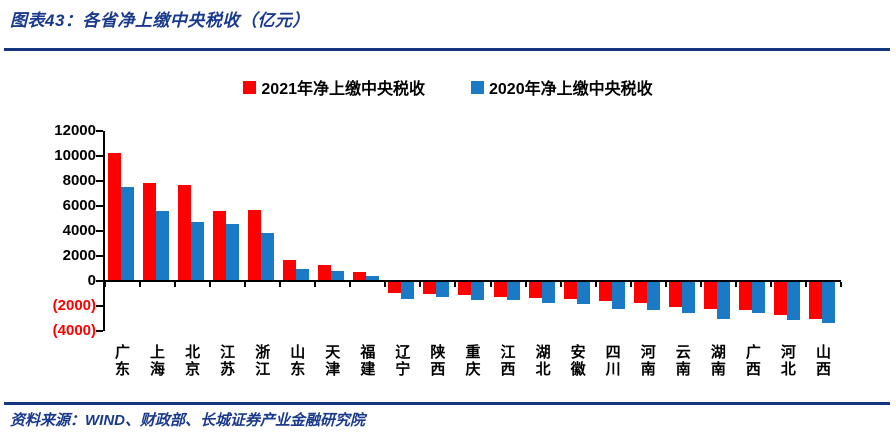 The image size is (896, 438). Describe the element at coordinates (79, 230) in the screenshot. I see `y-tick-label: 4000` at that location.